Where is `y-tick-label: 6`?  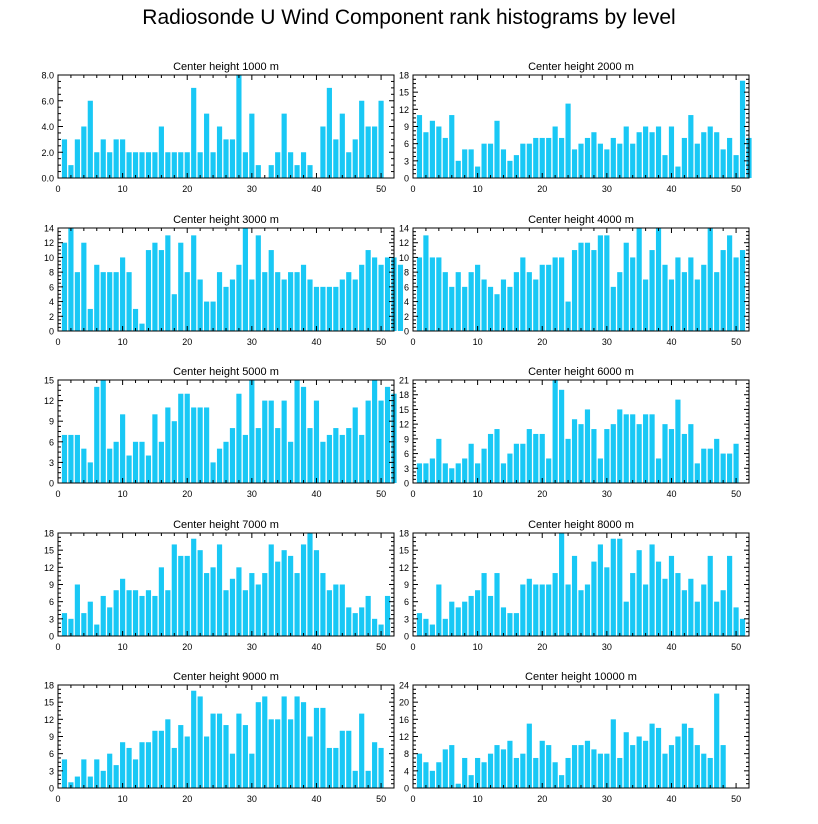
y-tick-label: 6 is located at coordinates (406, 287).